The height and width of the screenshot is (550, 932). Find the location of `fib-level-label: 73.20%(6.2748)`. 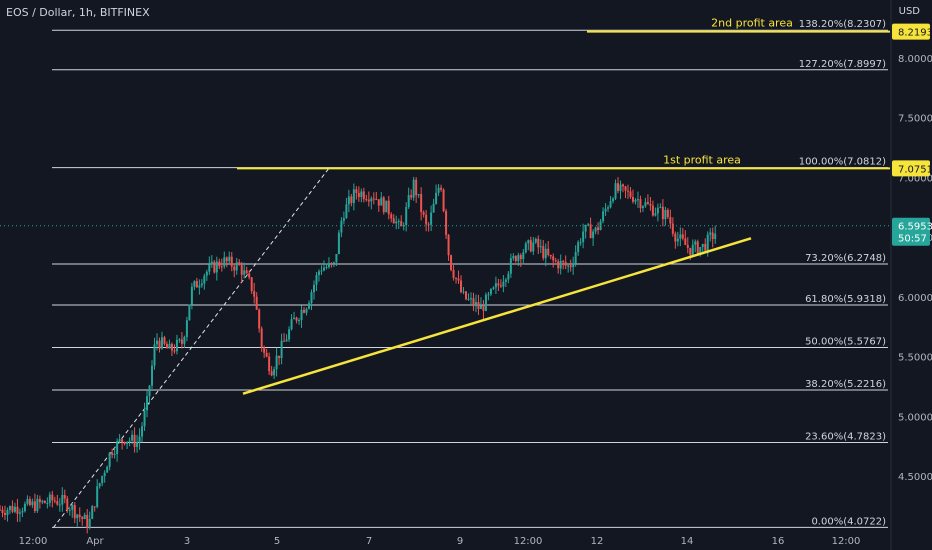

fib-level-label: 73.20%(6.2748) is located at coordinates (845, 258).